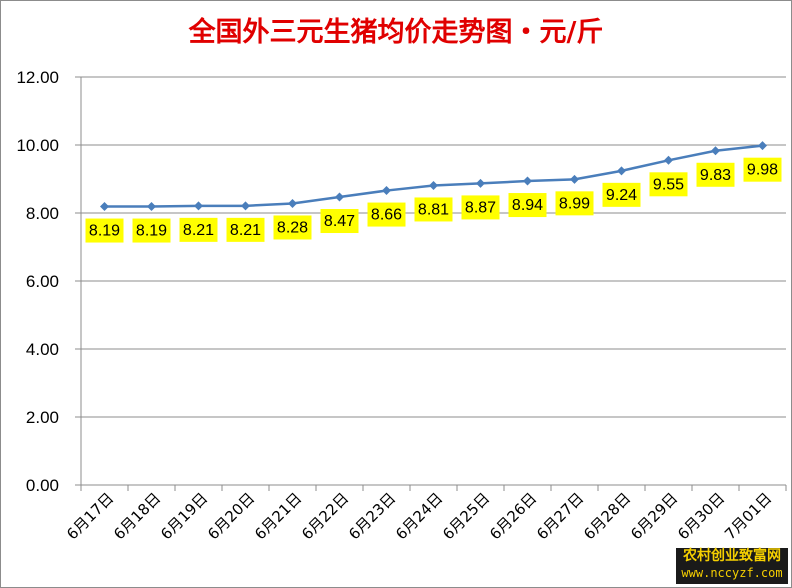  Describe the element at coordinates (231, 516) in the screenshot. I see `x-tick-label: 6月20日` at that location.